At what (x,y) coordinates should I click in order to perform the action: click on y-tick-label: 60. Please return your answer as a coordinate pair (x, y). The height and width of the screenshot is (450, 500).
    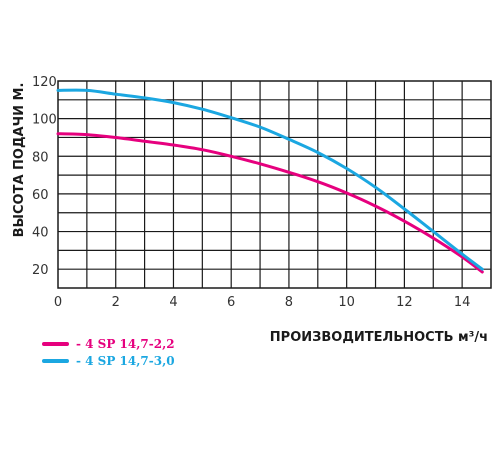
    Looking at the image, I should click on (40, 195).